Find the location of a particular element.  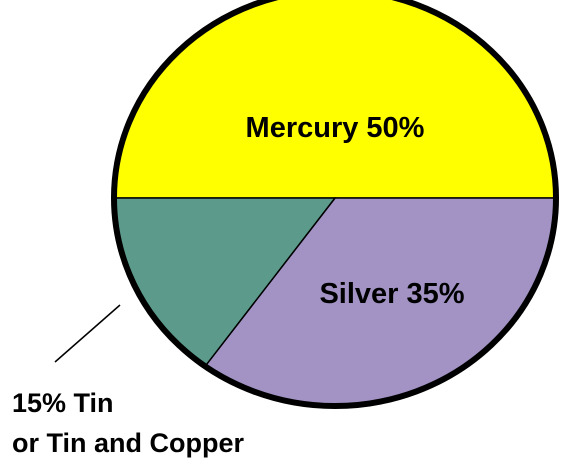

slice-label: Silver 35% is located at coordinates (391, 294).